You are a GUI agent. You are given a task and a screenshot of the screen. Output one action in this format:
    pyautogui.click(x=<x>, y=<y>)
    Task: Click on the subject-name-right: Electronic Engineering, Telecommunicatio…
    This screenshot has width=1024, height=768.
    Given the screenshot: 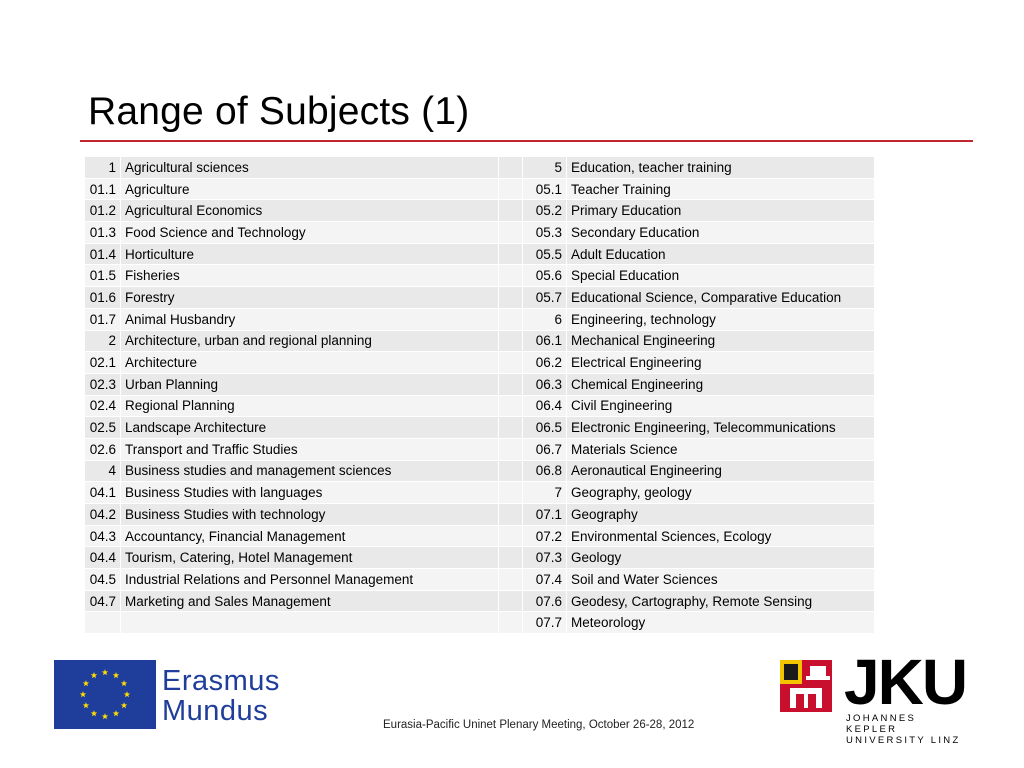 What is the action you would take?
    pyautogui.click(x=720, y=427)
    